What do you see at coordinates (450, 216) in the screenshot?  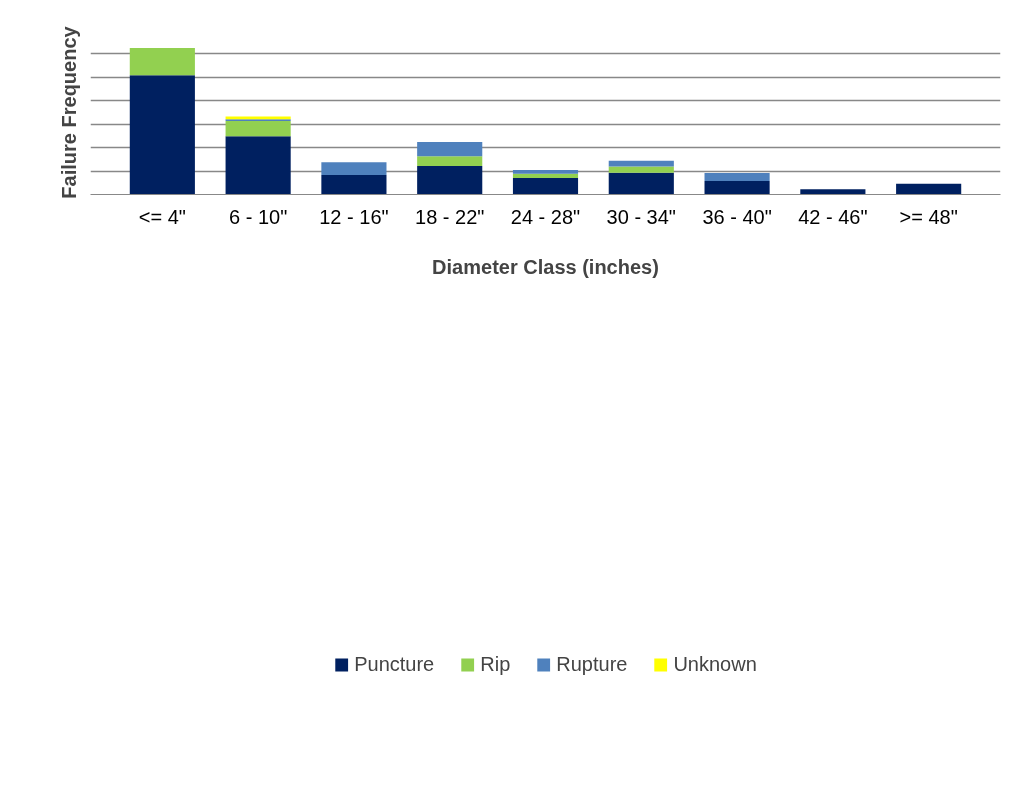 I see `x-tick-label: 18 - 22"` at bounding box center [450, 216].